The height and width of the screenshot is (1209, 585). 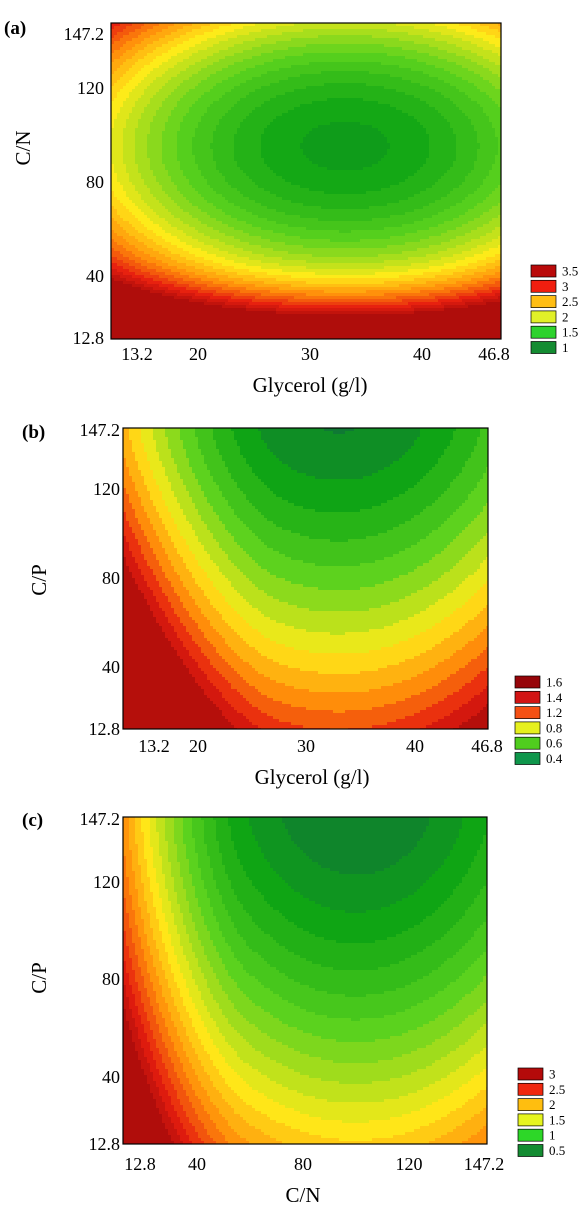 I want to click on legend-label: 3.5, so click(x=570, y=271).